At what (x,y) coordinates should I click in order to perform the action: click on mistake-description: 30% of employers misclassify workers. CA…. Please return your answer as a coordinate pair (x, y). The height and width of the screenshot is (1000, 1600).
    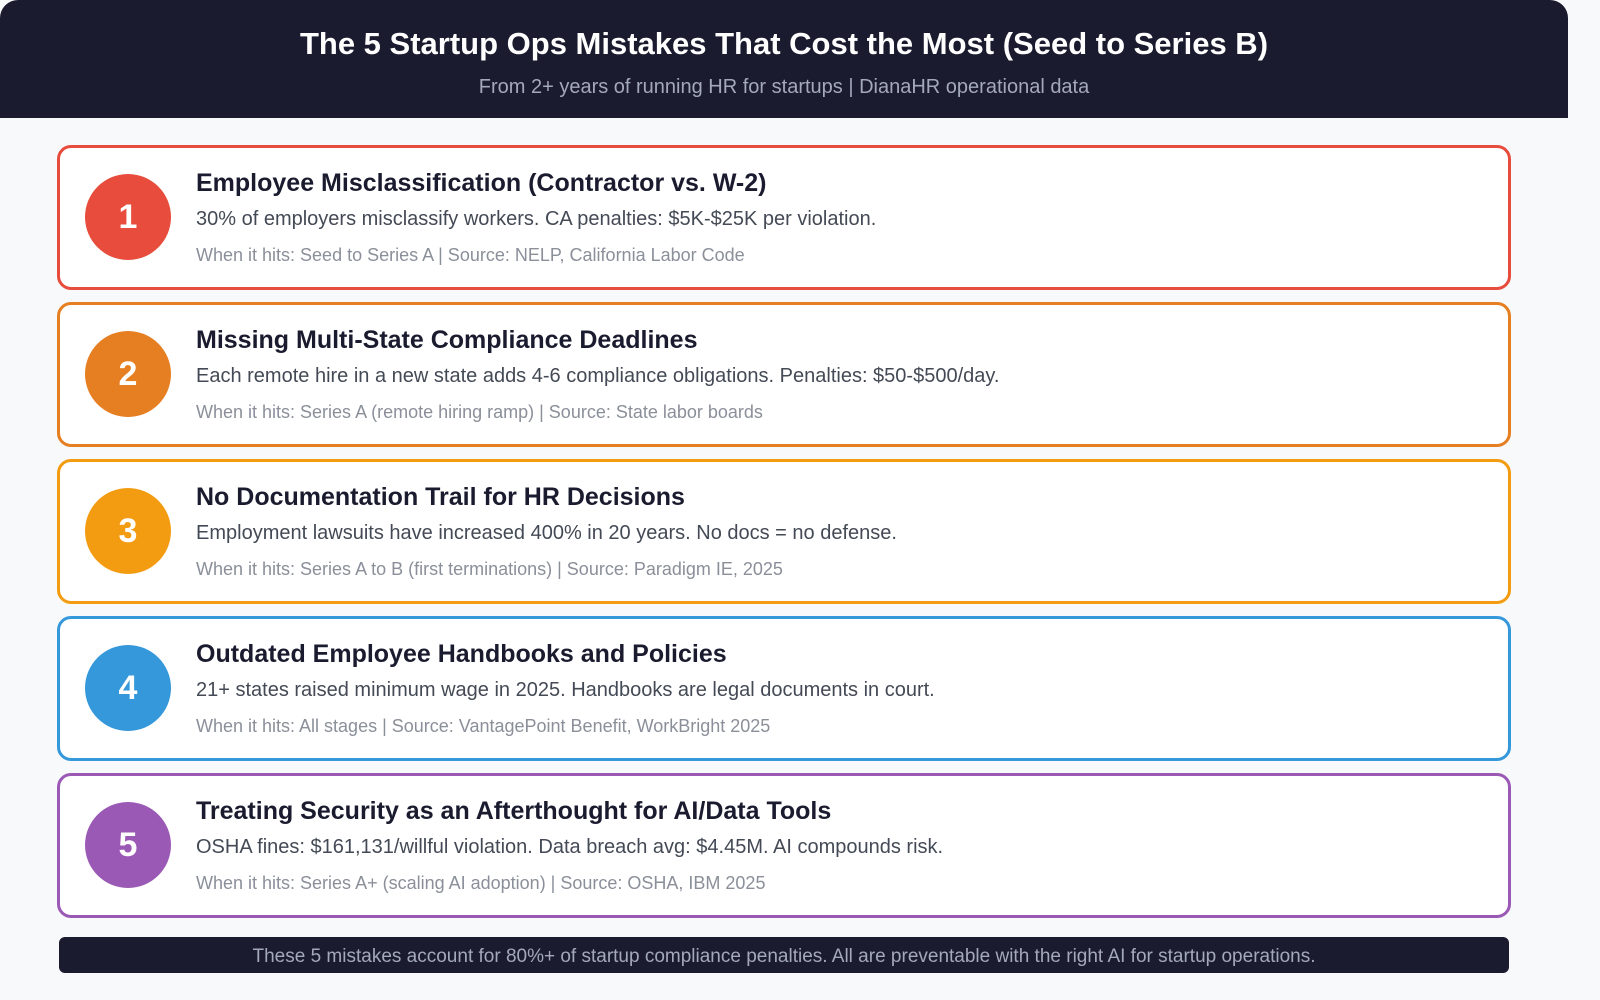
    Looking at the image, I should click on (536, 219).